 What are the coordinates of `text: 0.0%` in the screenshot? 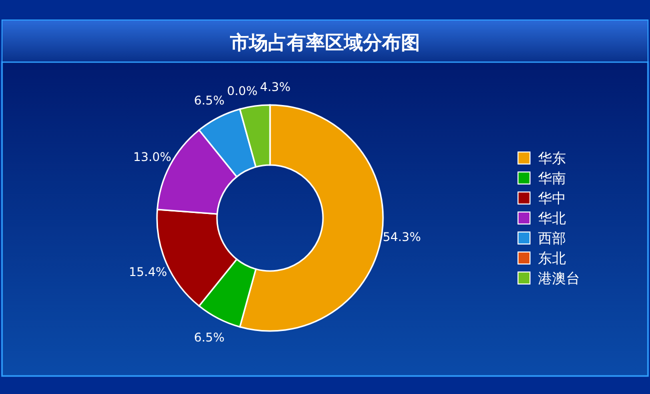 It's located at (242, 91).